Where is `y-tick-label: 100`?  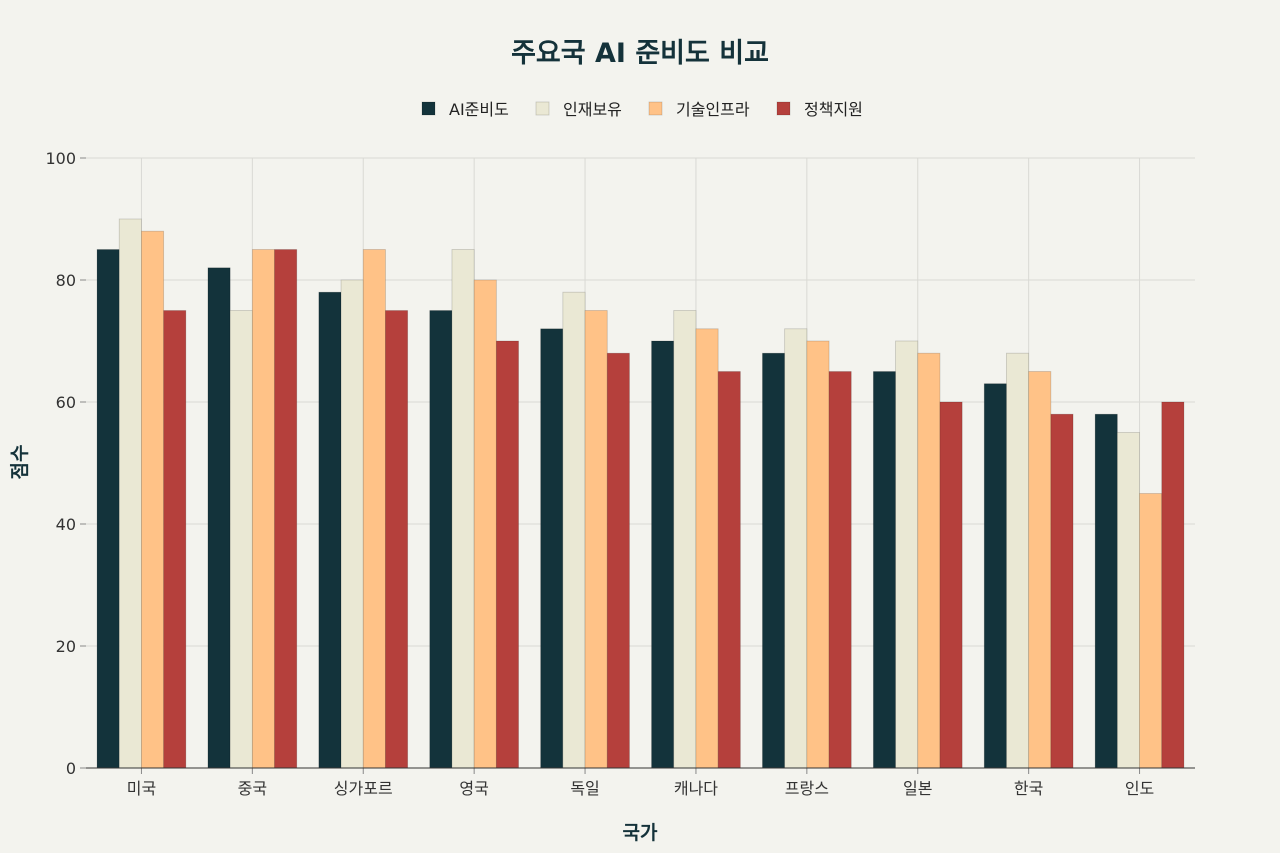
y-tick-label: 100 is located at coordinates (60, 158).